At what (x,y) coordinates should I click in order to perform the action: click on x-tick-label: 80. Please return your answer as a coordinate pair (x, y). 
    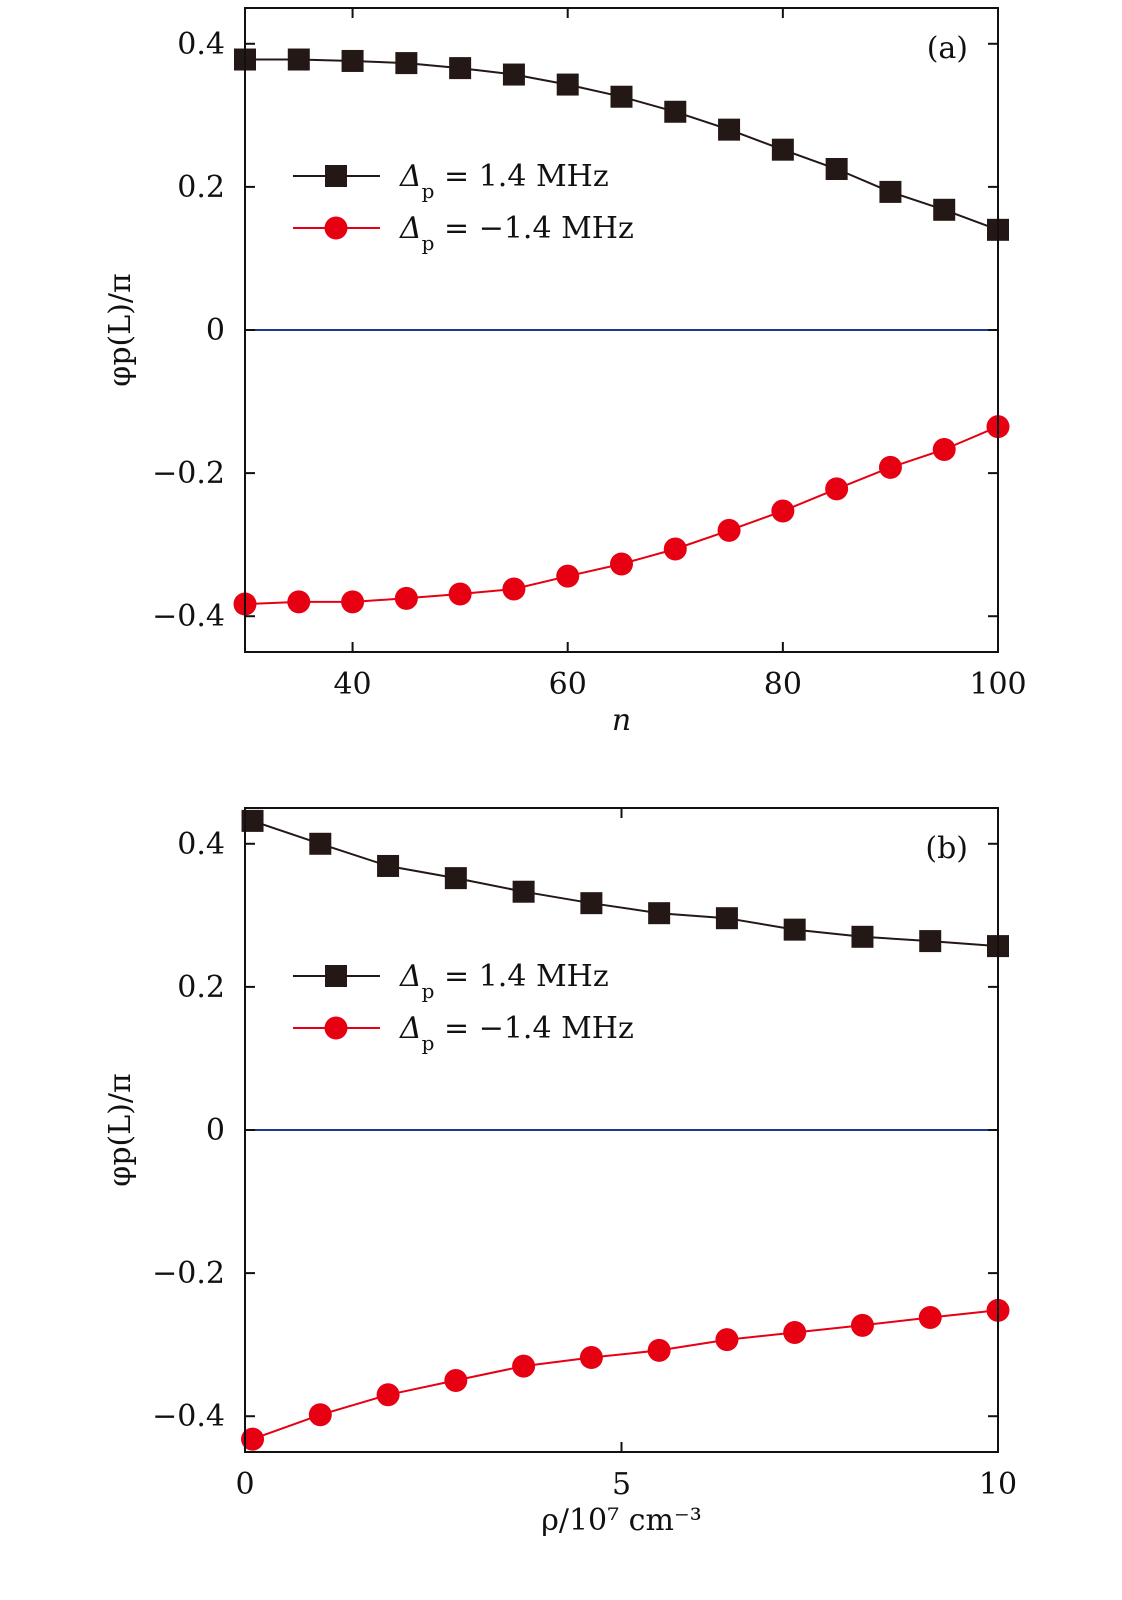
    Looking at the image, I should click on (783, 684).